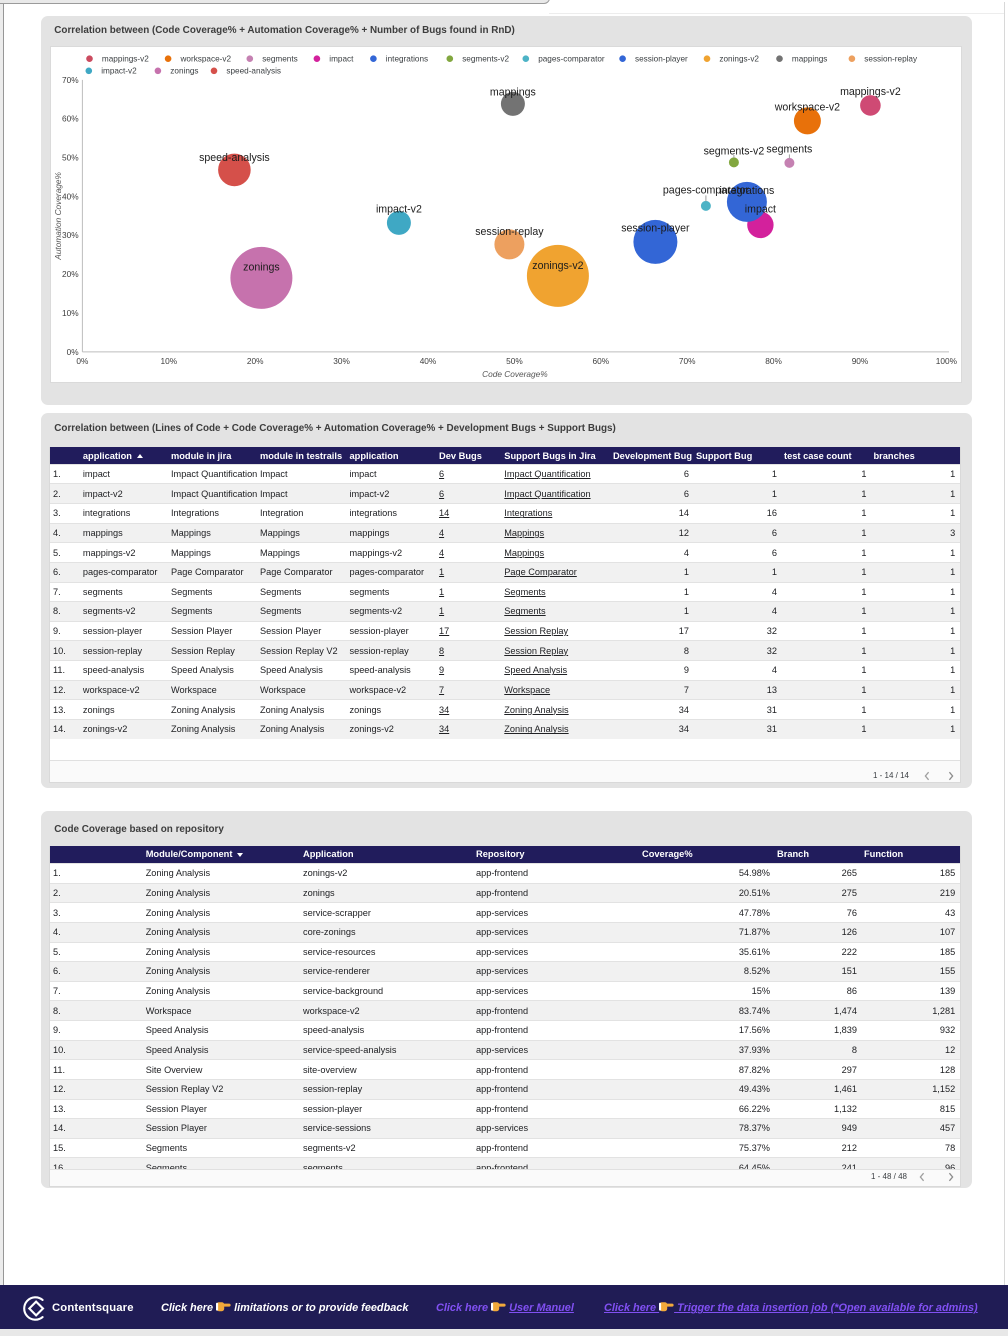 Image resolution: width=1008 pixels, height=1336 pixels. I want to click on svg-text: Code Coverage%, so click(515, 374).